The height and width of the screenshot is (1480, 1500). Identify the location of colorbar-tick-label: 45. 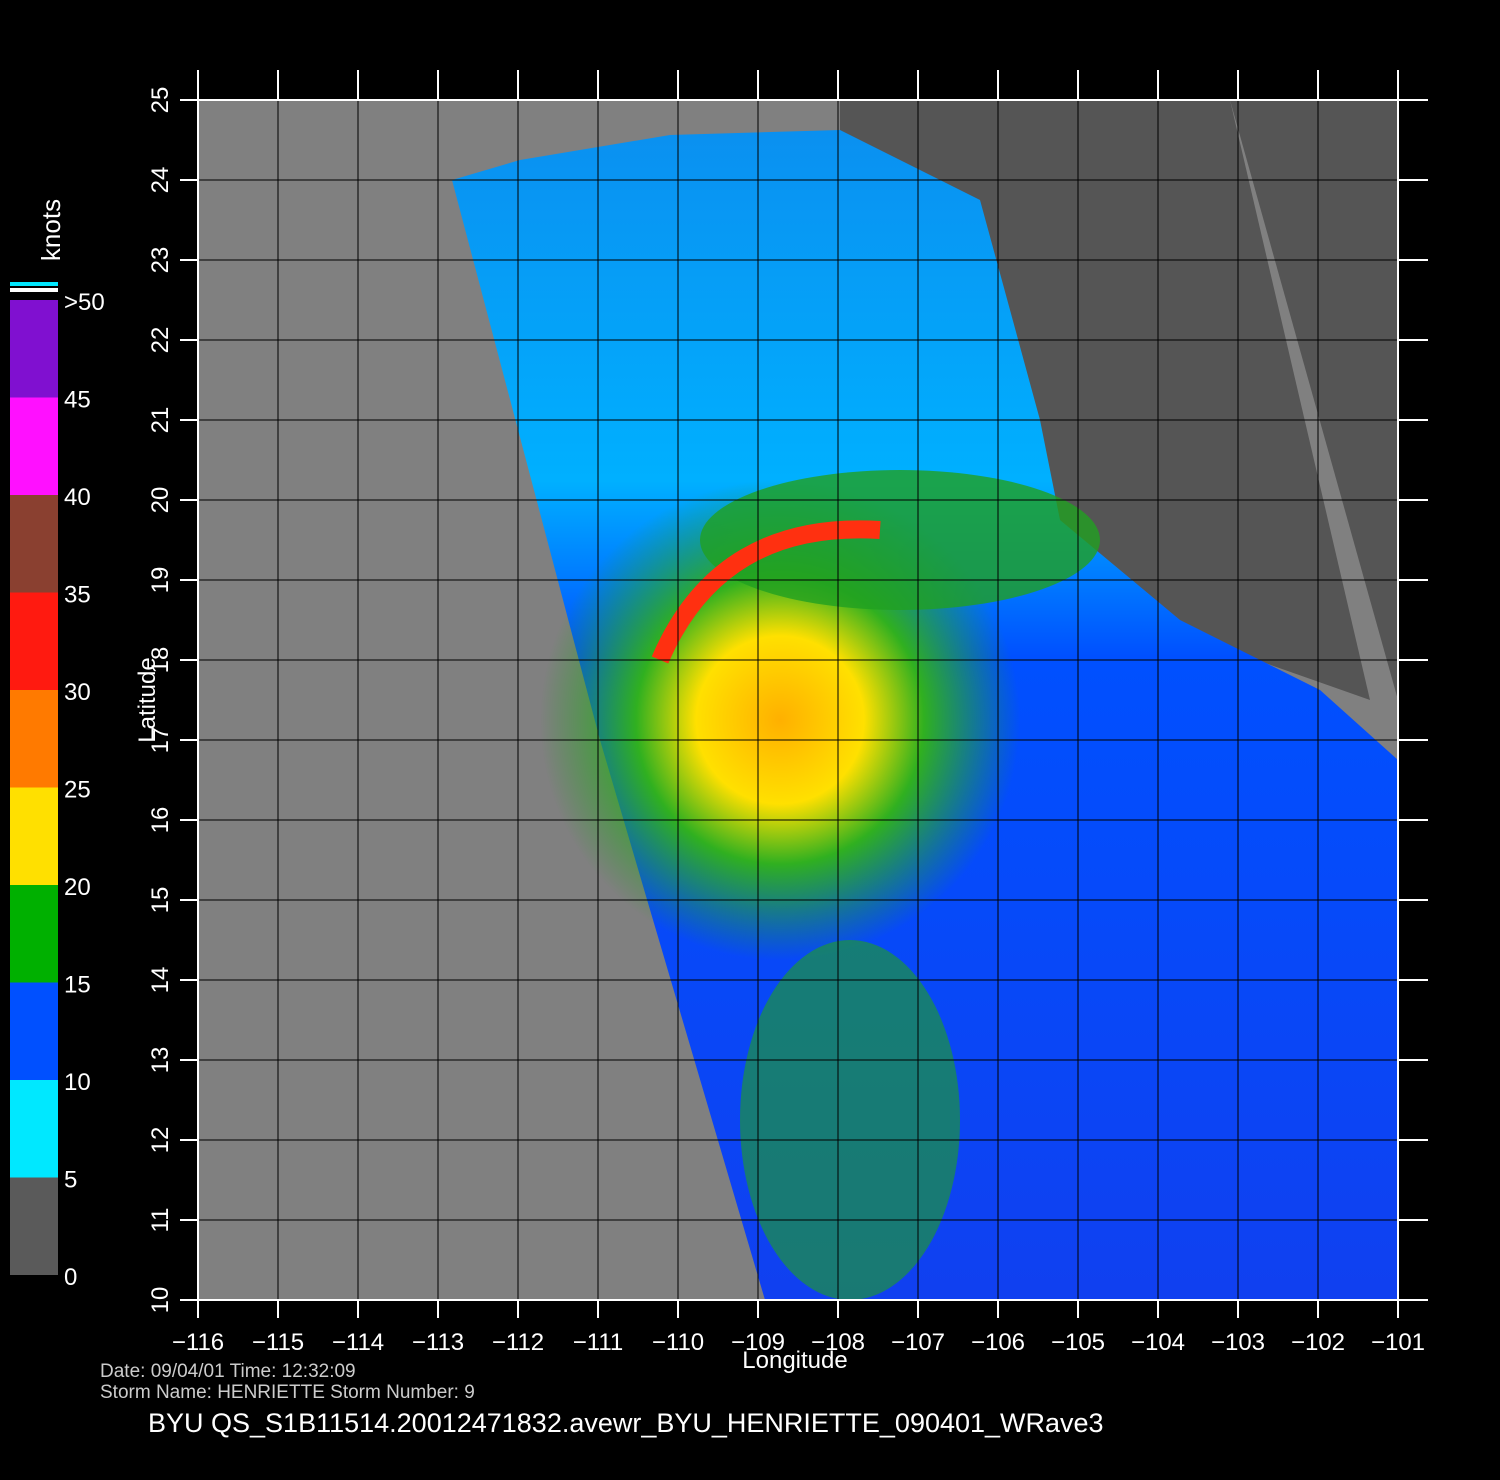
(77, 400).